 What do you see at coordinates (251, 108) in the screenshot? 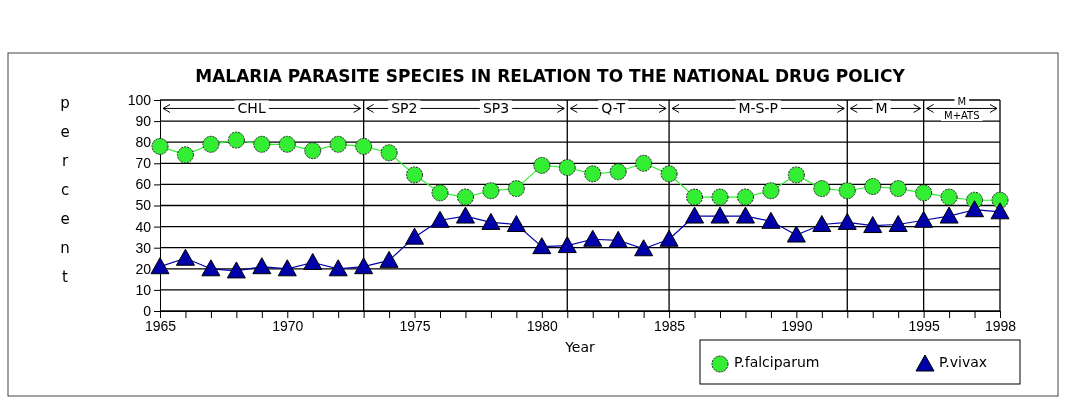
I see `annotation: CHL` at bounding box center [251, 108].